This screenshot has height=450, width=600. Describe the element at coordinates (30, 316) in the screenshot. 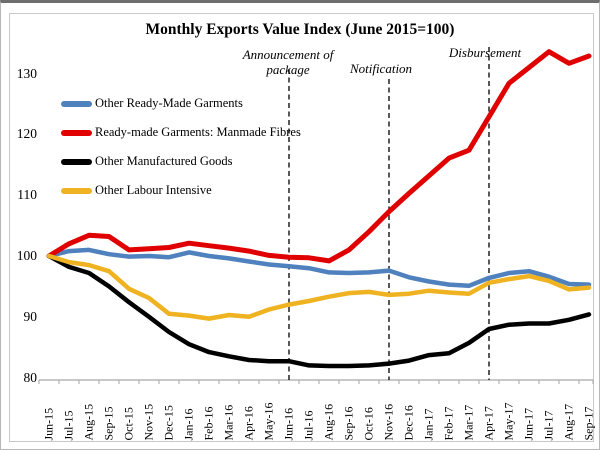

I see `y-tick-label: 90` at that location.